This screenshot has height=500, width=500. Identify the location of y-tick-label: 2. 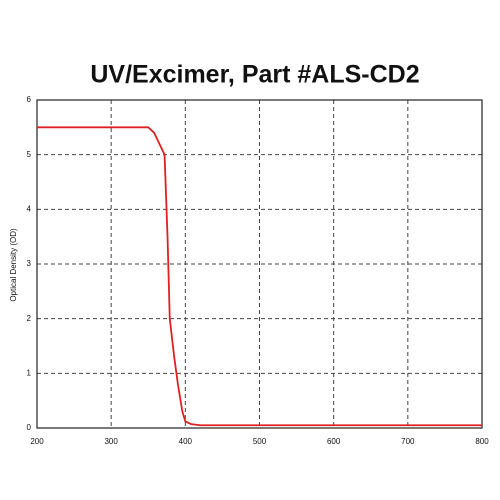
(29, 318).